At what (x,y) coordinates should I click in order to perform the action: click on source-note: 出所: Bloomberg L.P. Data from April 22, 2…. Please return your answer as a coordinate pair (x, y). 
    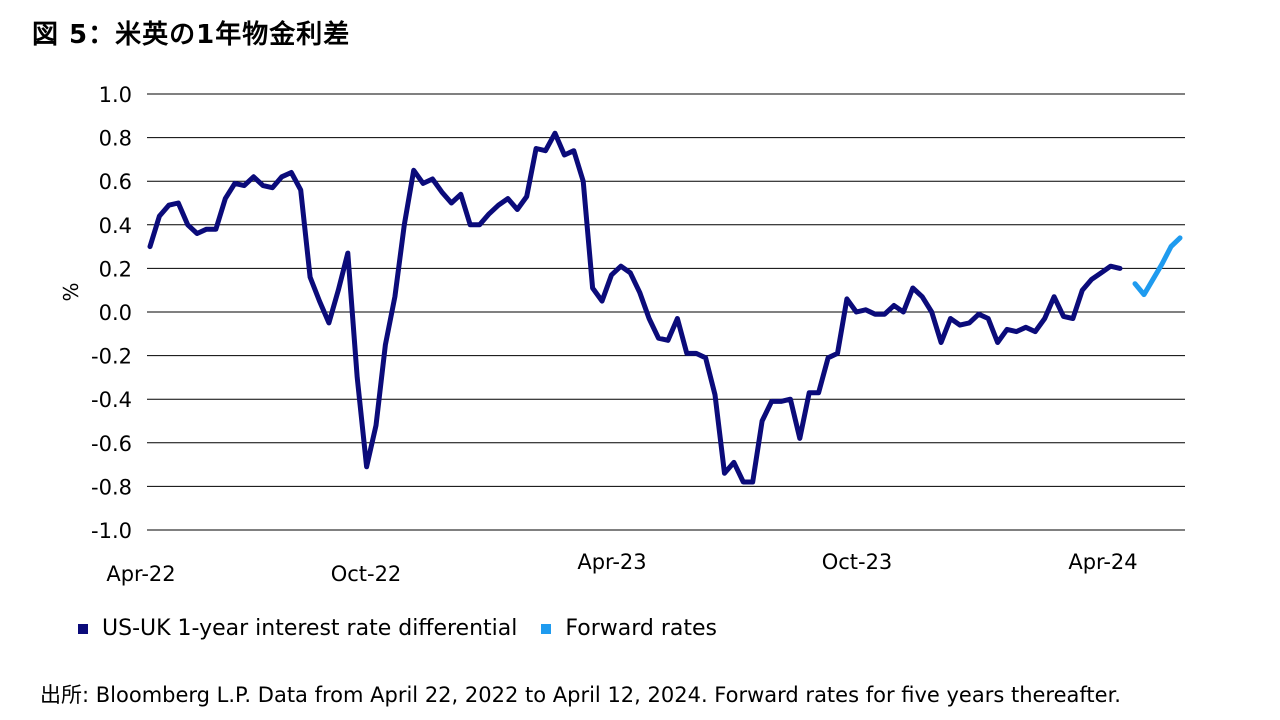
    Looking at the image, I should click on (580, 695).